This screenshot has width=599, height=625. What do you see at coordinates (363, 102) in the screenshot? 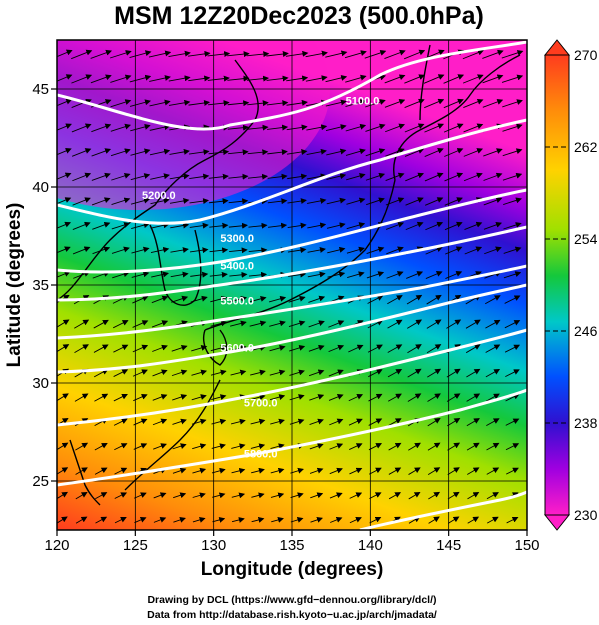
I see `contour-label: 5100.0` at bounding box center [363, 102].